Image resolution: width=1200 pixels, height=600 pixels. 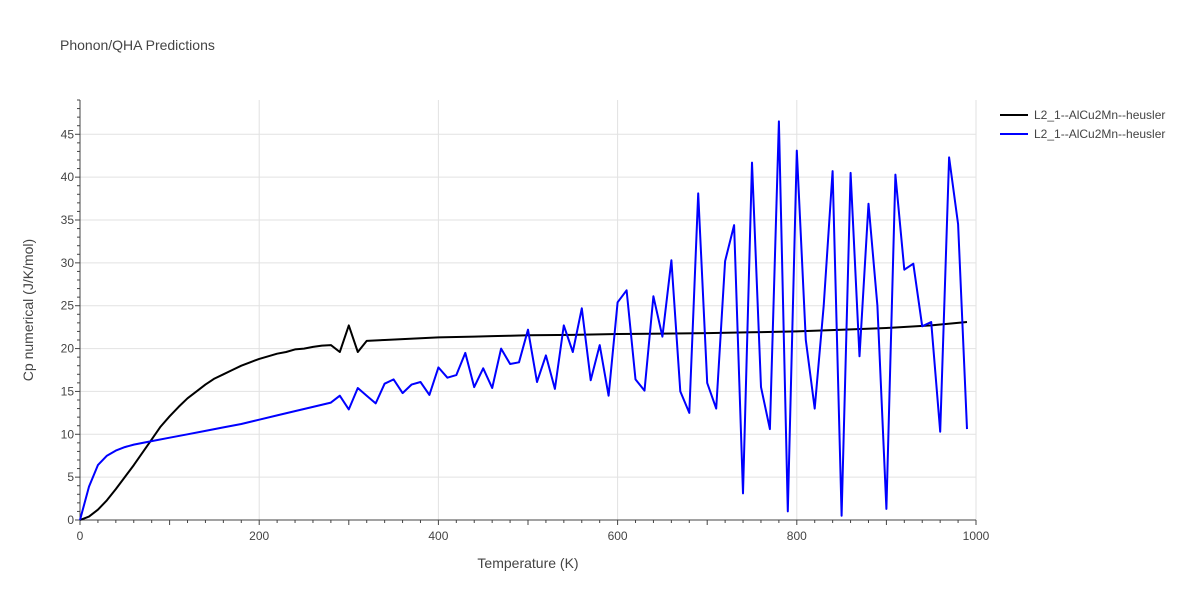 What do you see at coordinates (68, 177) in the screenshot?
I see `y-tick-label: 40` at bounding box center [68, 177].